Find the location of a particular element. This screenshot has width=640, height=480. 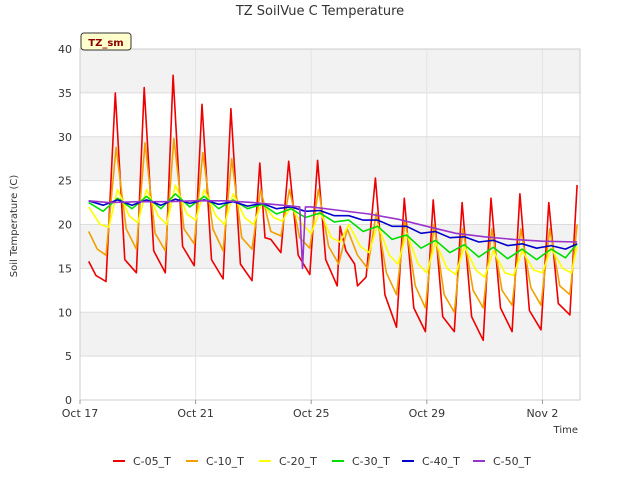

y-tick-label: 5 is located at coordinates (68, 356).